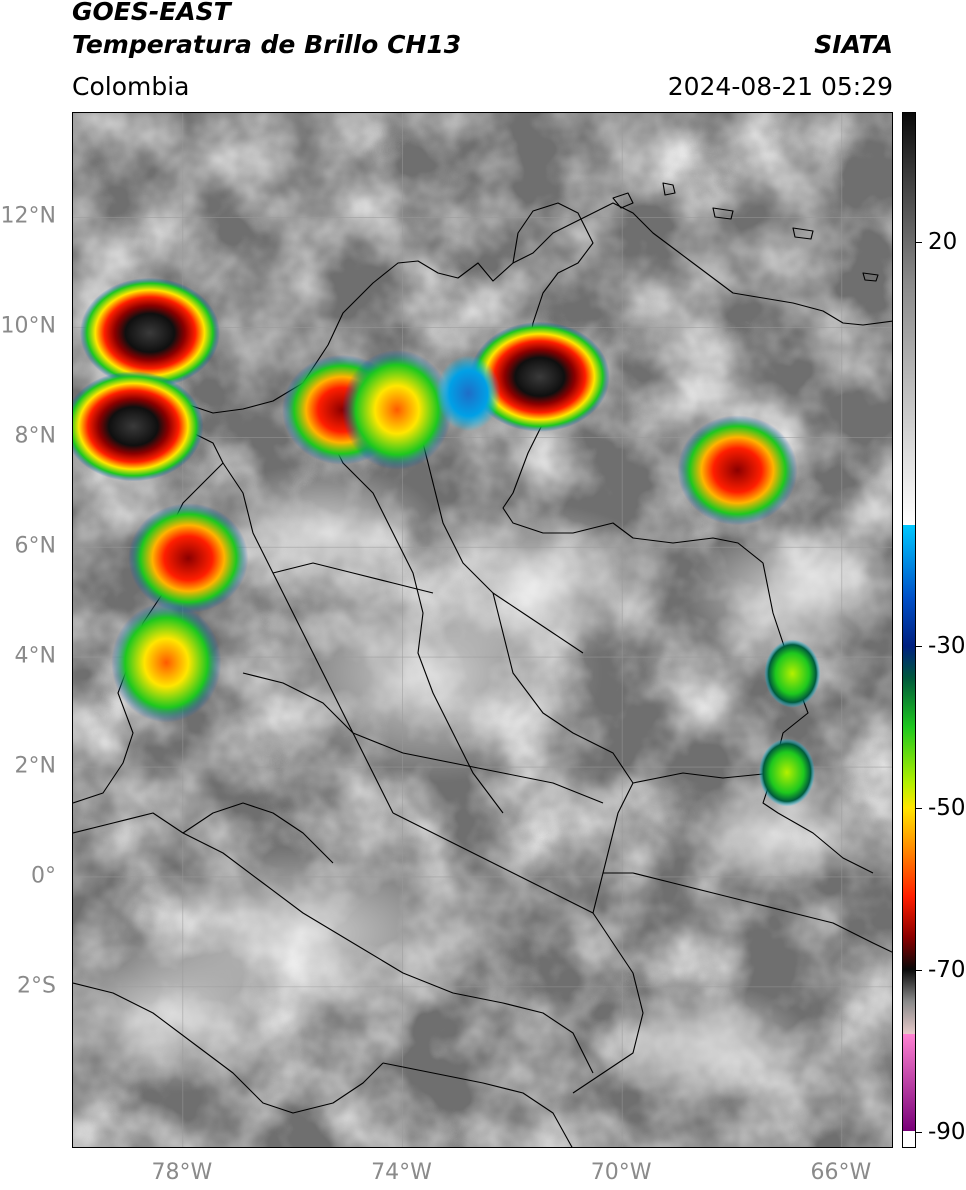  I want to click on organization-label: SIATA, so click(853, 44).